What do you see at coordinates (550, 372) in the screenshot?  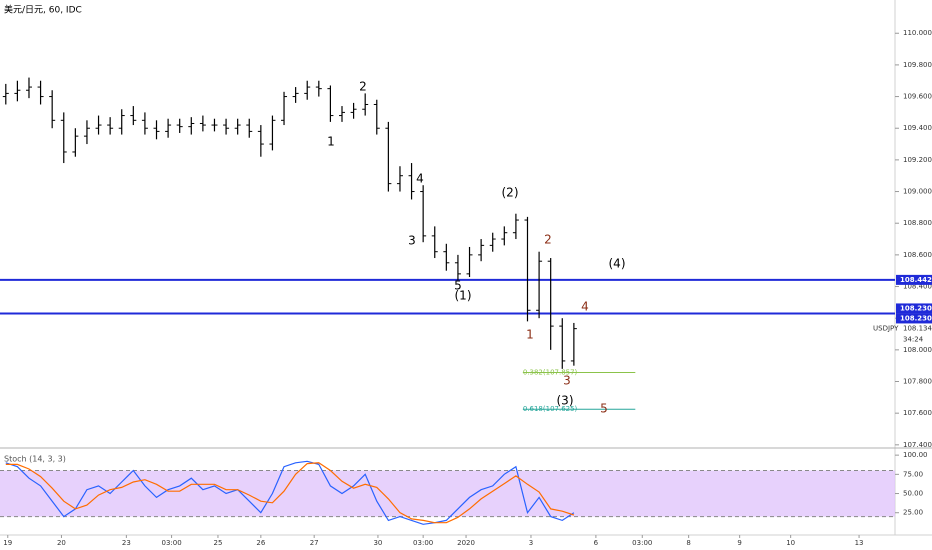 I see `fib-label: 0.382(107.857)` at bounding box center [550, 372].